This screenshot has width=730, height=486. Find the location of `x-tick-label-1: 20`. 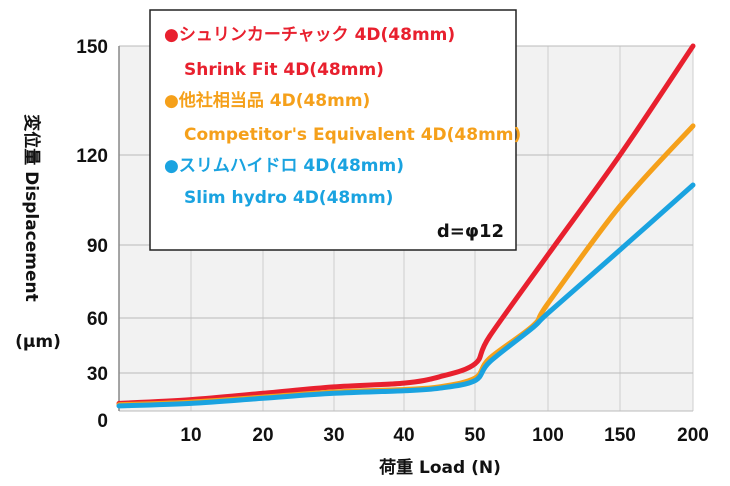

x-tick-label-1: 20 is located at coordinates (262, 435).